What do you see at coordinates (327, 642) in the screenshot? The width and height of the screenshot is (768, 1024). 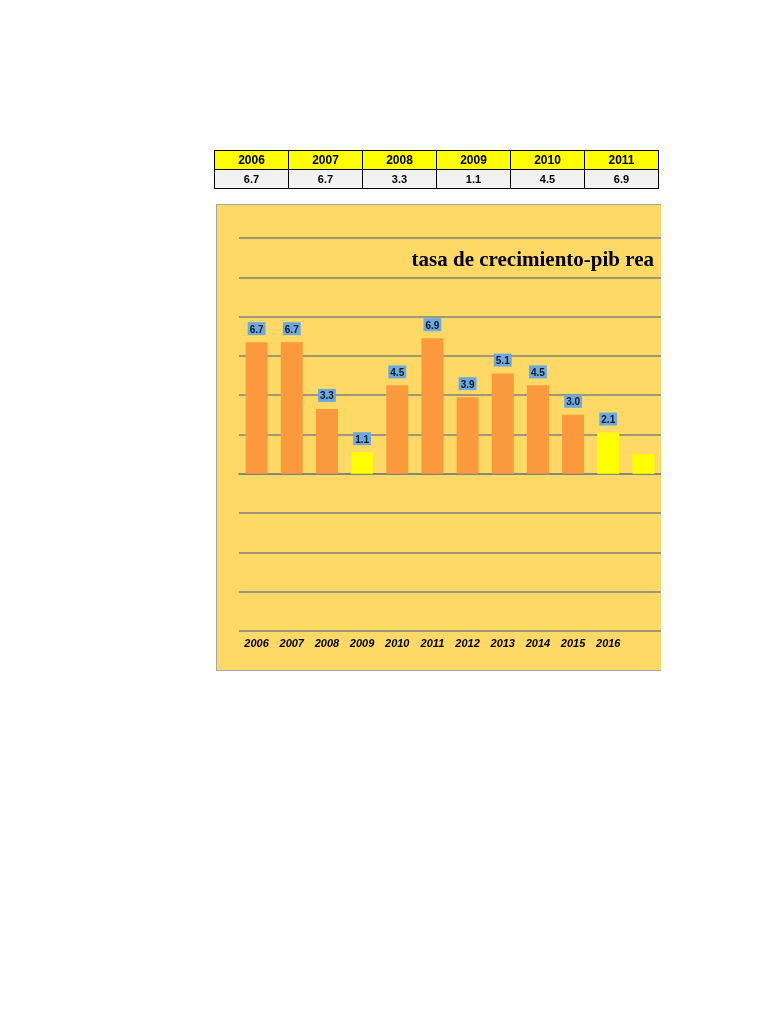 I see `x-tick-label: 2008` at bounding box center [327, 642].